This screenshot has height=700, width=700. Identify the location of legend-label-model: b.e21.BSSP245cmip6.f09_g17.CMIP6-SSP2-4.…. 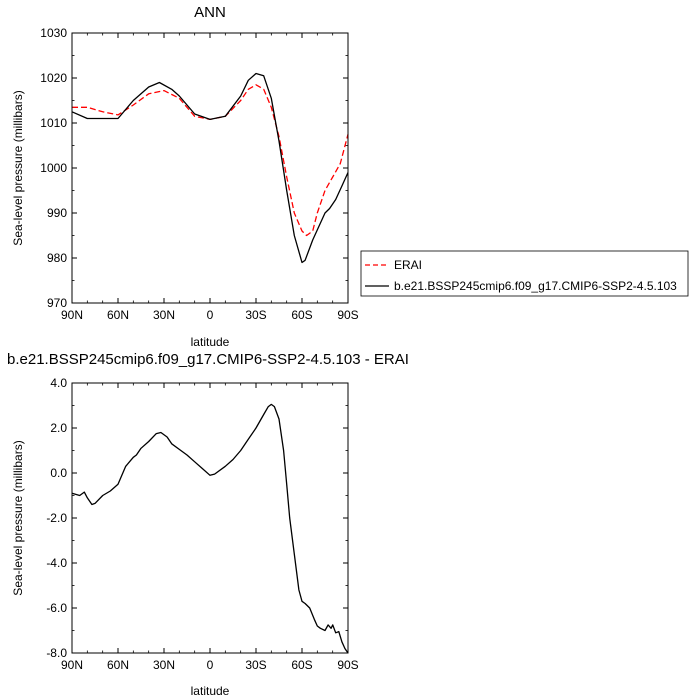
(535, 286).